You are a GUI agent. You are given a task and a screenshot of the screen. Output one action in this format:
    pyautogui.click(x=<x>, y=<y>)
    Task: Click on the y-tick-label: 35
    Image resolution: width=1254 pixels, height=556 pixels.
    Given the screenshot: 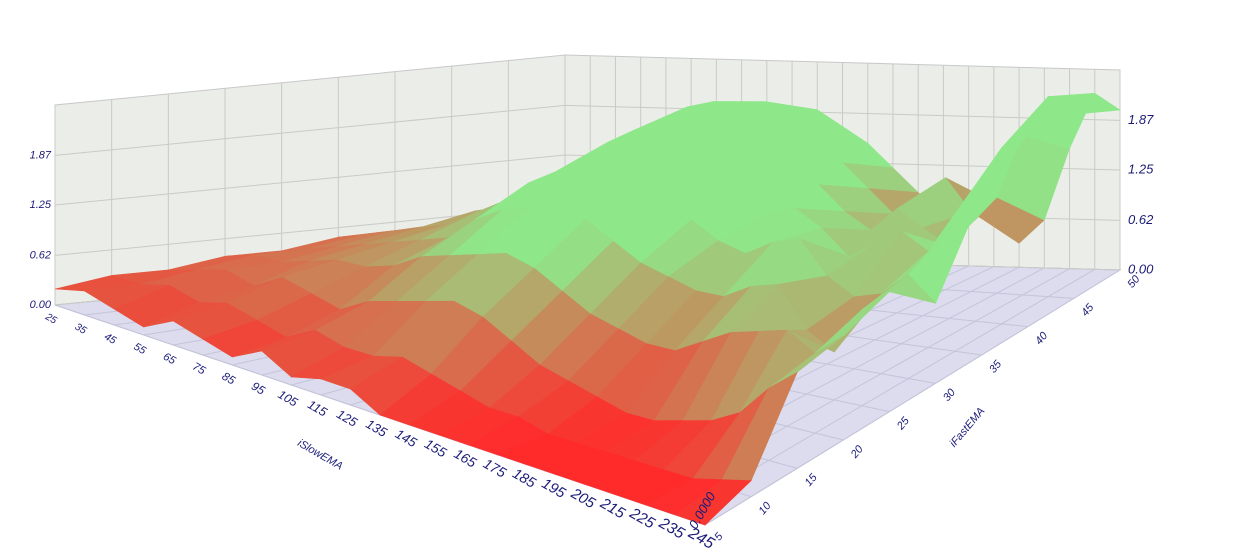 What is the action you would take?
    pyautogui.click(x=996, y=367)
    